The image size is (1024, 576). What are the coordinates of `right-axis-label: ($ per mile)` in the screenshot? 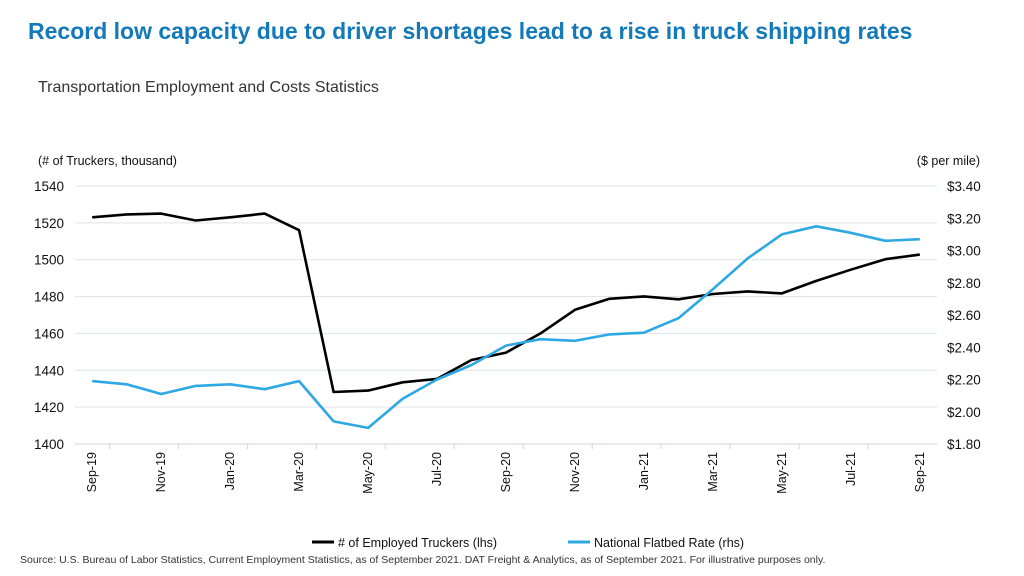 It's located at (948, 161).